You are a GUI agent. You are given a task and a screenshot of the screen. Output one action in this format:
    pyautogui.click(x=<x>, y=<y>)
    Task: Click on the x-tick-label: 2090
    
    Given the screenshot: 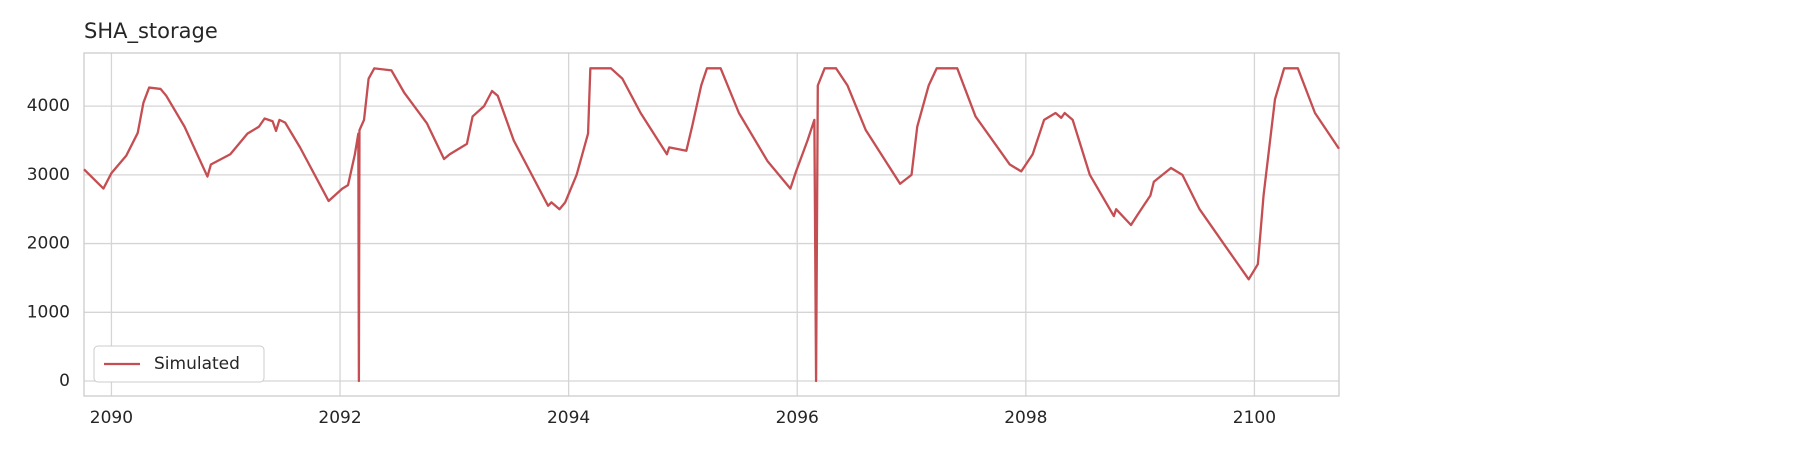 What is the action you would take?
    pyautogui.click(x=111, y=418)
    